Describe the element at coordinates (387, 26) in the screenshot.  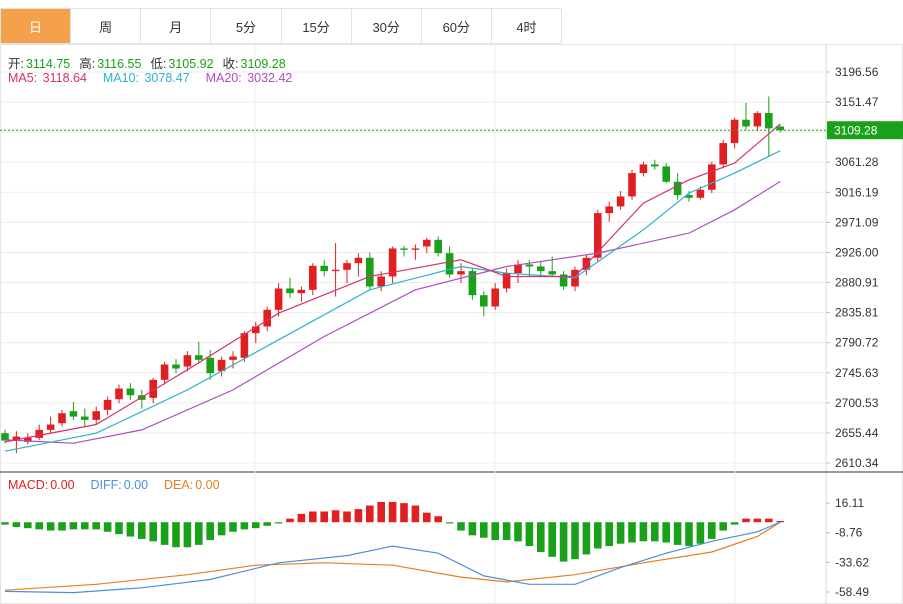
I see `tab-30min: 30分` at that location.